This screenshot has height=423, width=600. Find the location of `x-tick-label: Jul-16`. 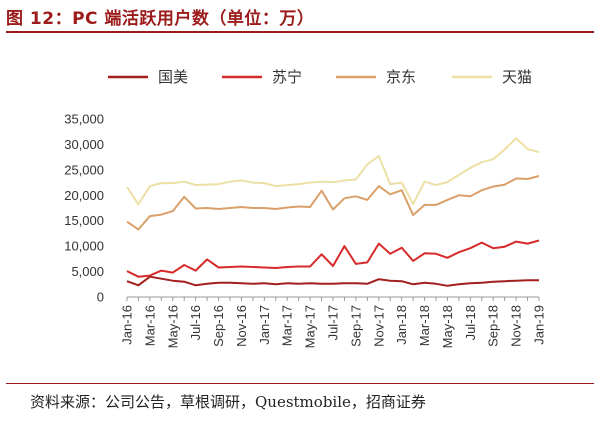

x-tick-label: Jul-16 is located at coordinates (195, 322).